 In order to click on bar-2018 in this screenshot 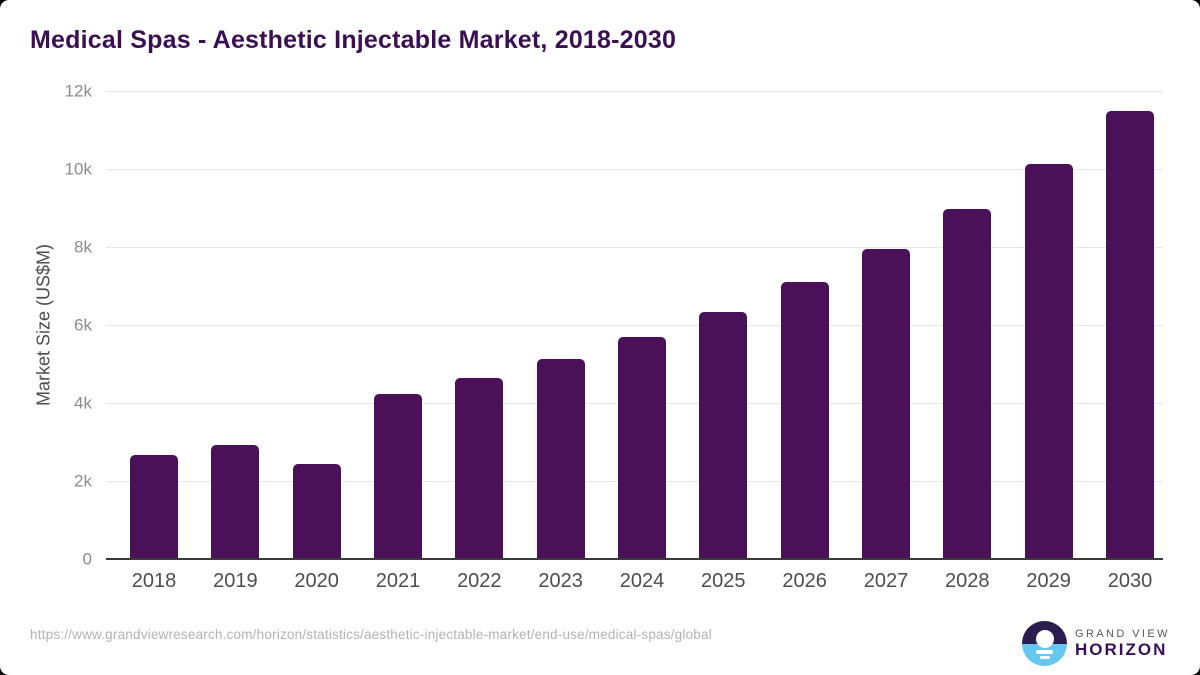, I will do `click(154, 507)`.